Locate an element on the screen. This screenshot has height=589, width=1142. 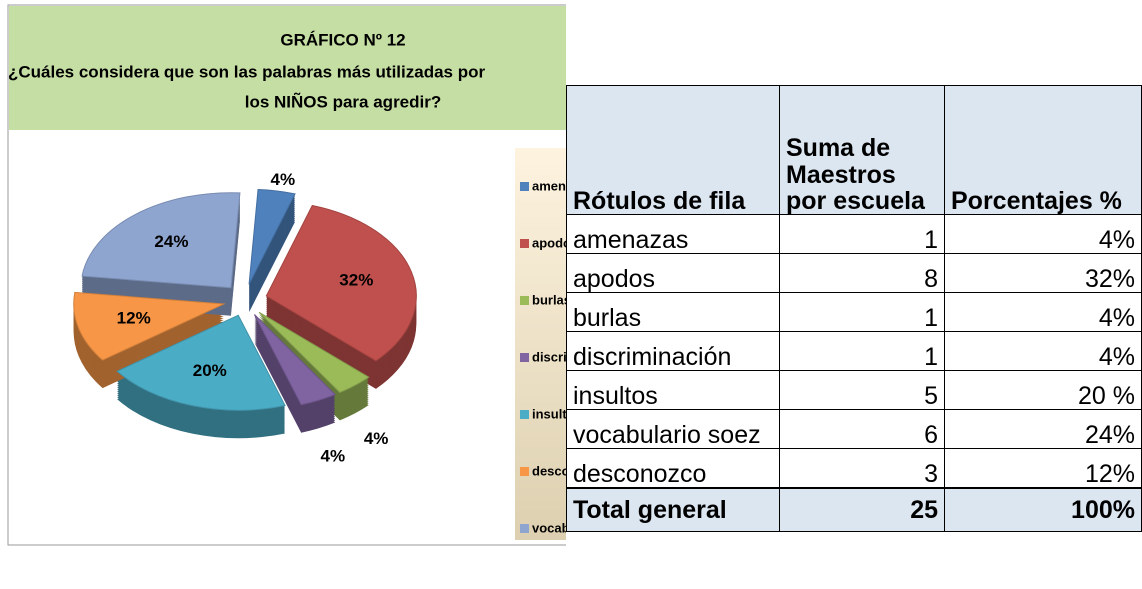
data-label: 24% is located at coordinates (171, 241).